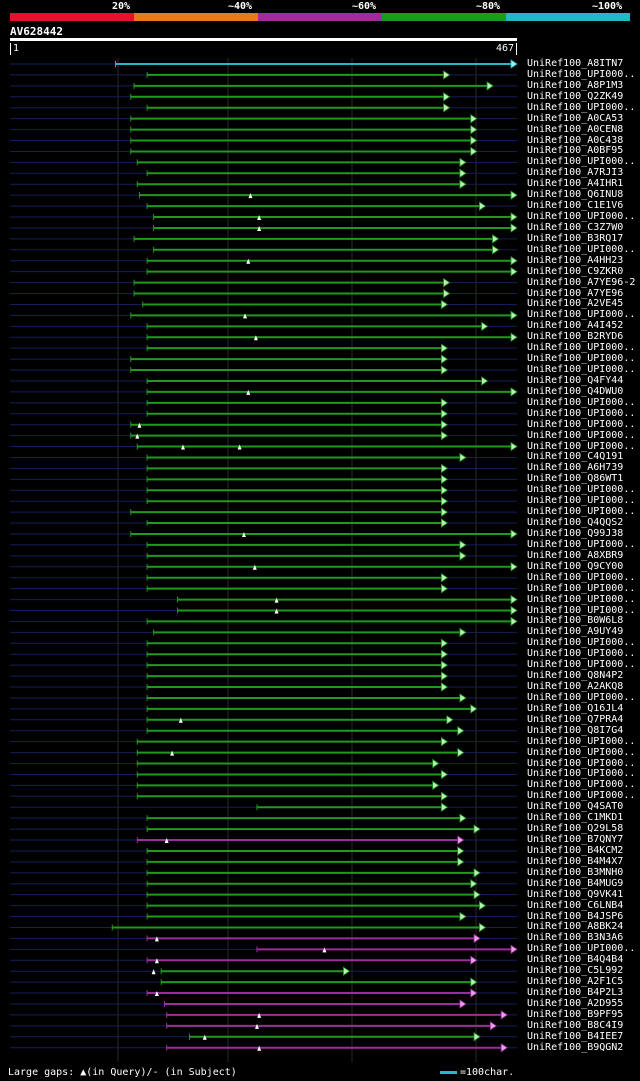 This screenshot has height=1081, width=640. What do you see at coordinates (575, 686) in the screenshot?
I see `hit-label: UniRef100_A2AKQ8` at bounding box center [575, 686].